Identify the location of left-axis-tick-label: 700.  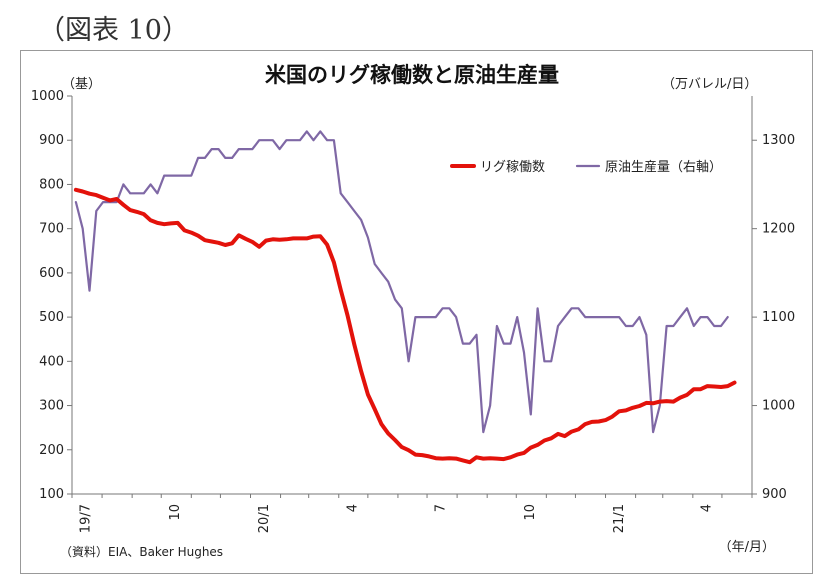
(51, 229).